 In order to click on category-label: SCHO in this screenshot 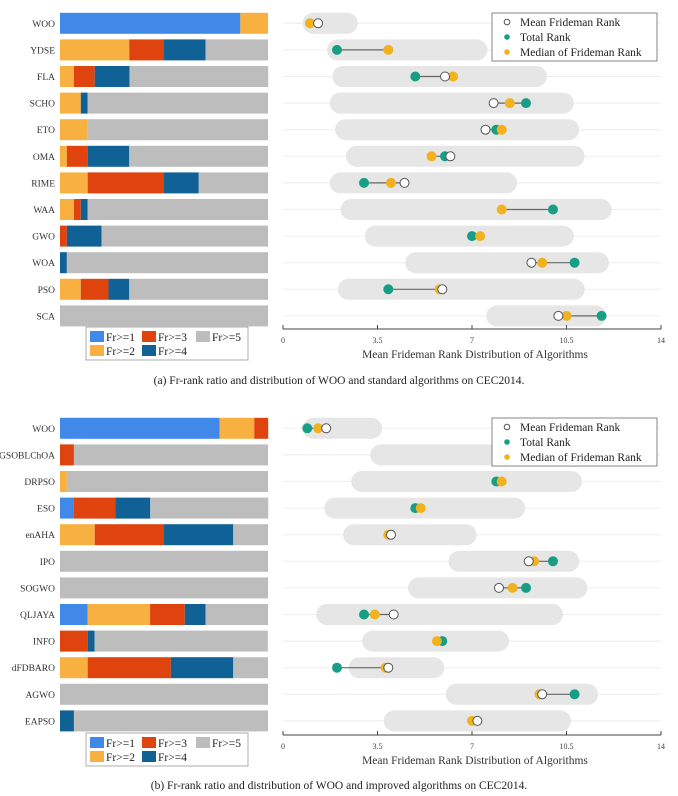, I will do `click(42, 105)`.